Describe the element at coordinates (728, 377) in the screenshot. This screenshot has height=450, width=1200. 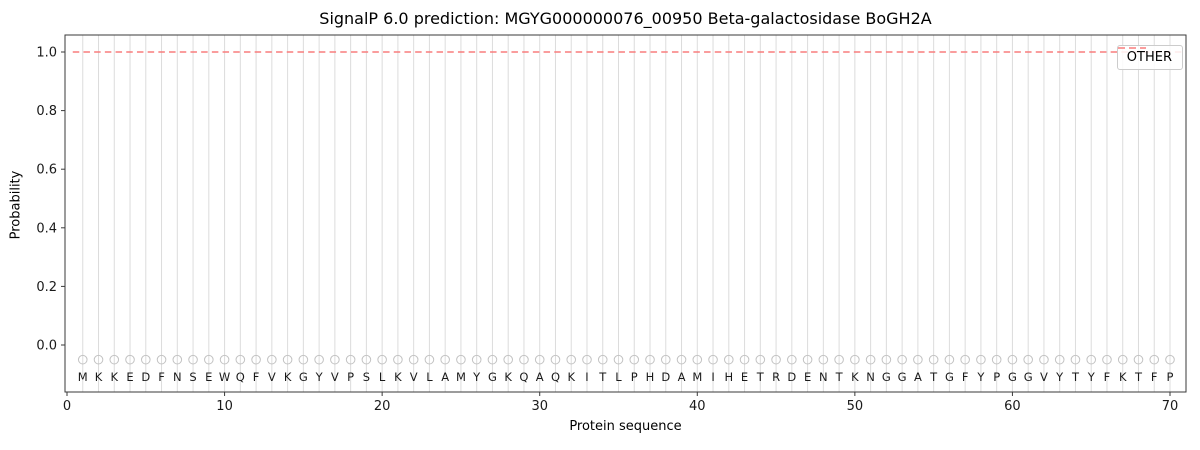
I see `residue-letter: H` at that location.